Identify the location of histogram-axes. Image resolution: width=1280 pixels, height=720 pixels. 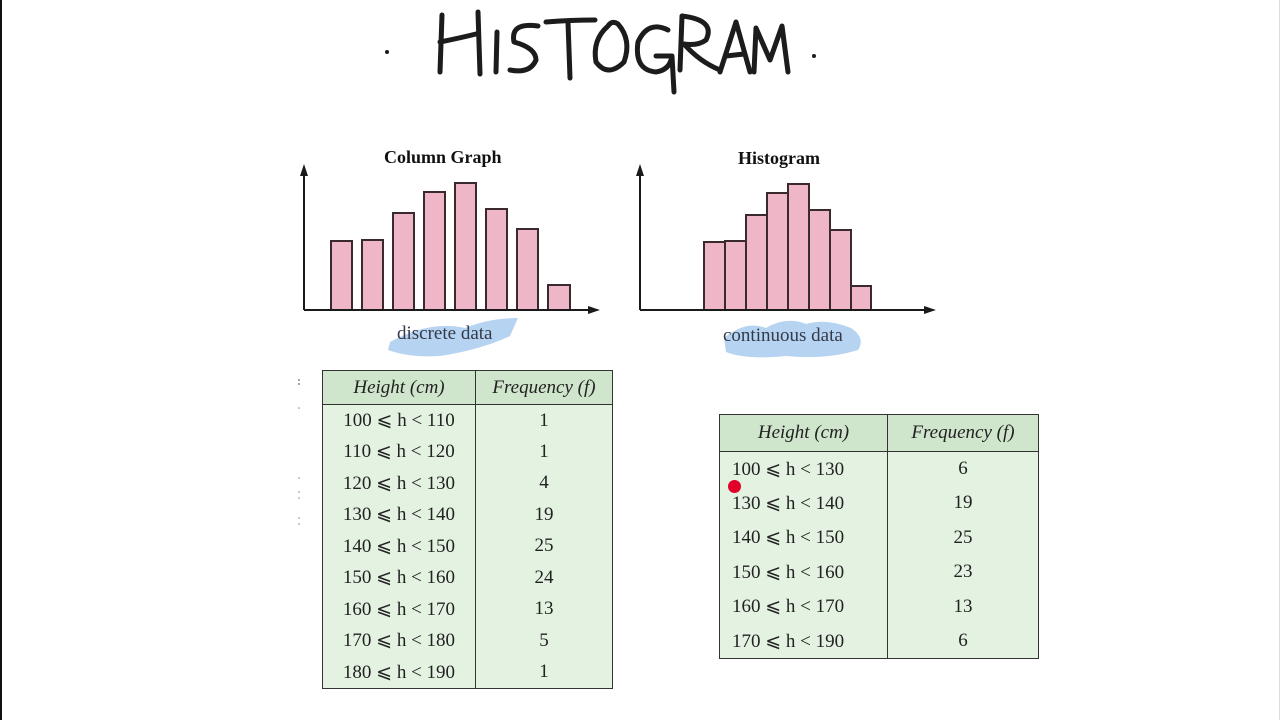
(782, 241).